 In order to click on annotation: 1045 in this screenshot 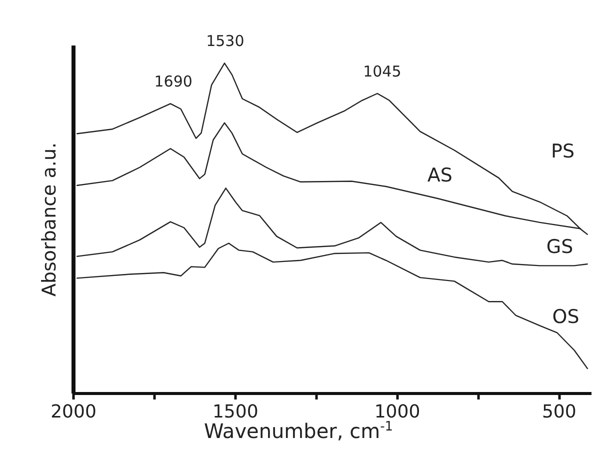, I will do `click(382, 71)`.